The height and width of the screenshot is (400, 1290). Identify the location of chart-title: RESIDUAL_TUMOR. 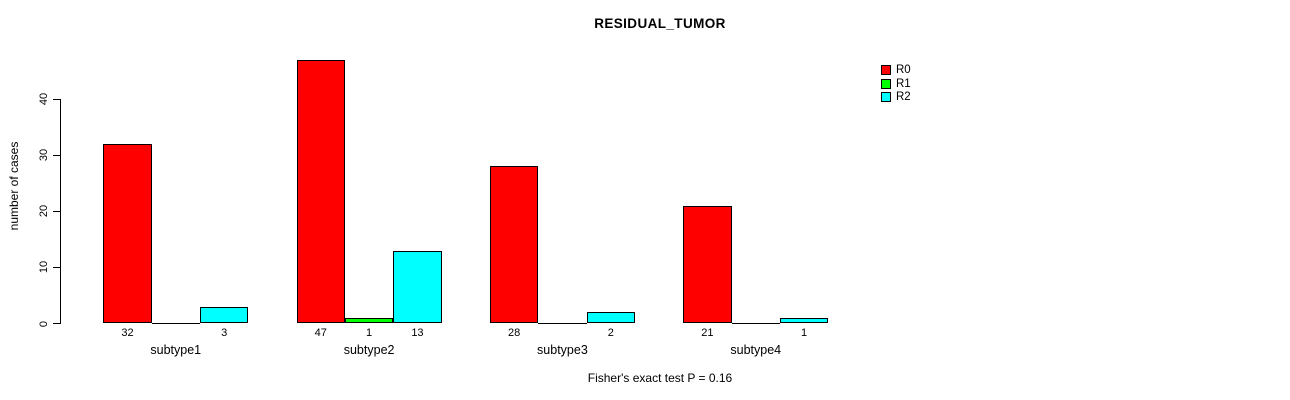
(660, 23).